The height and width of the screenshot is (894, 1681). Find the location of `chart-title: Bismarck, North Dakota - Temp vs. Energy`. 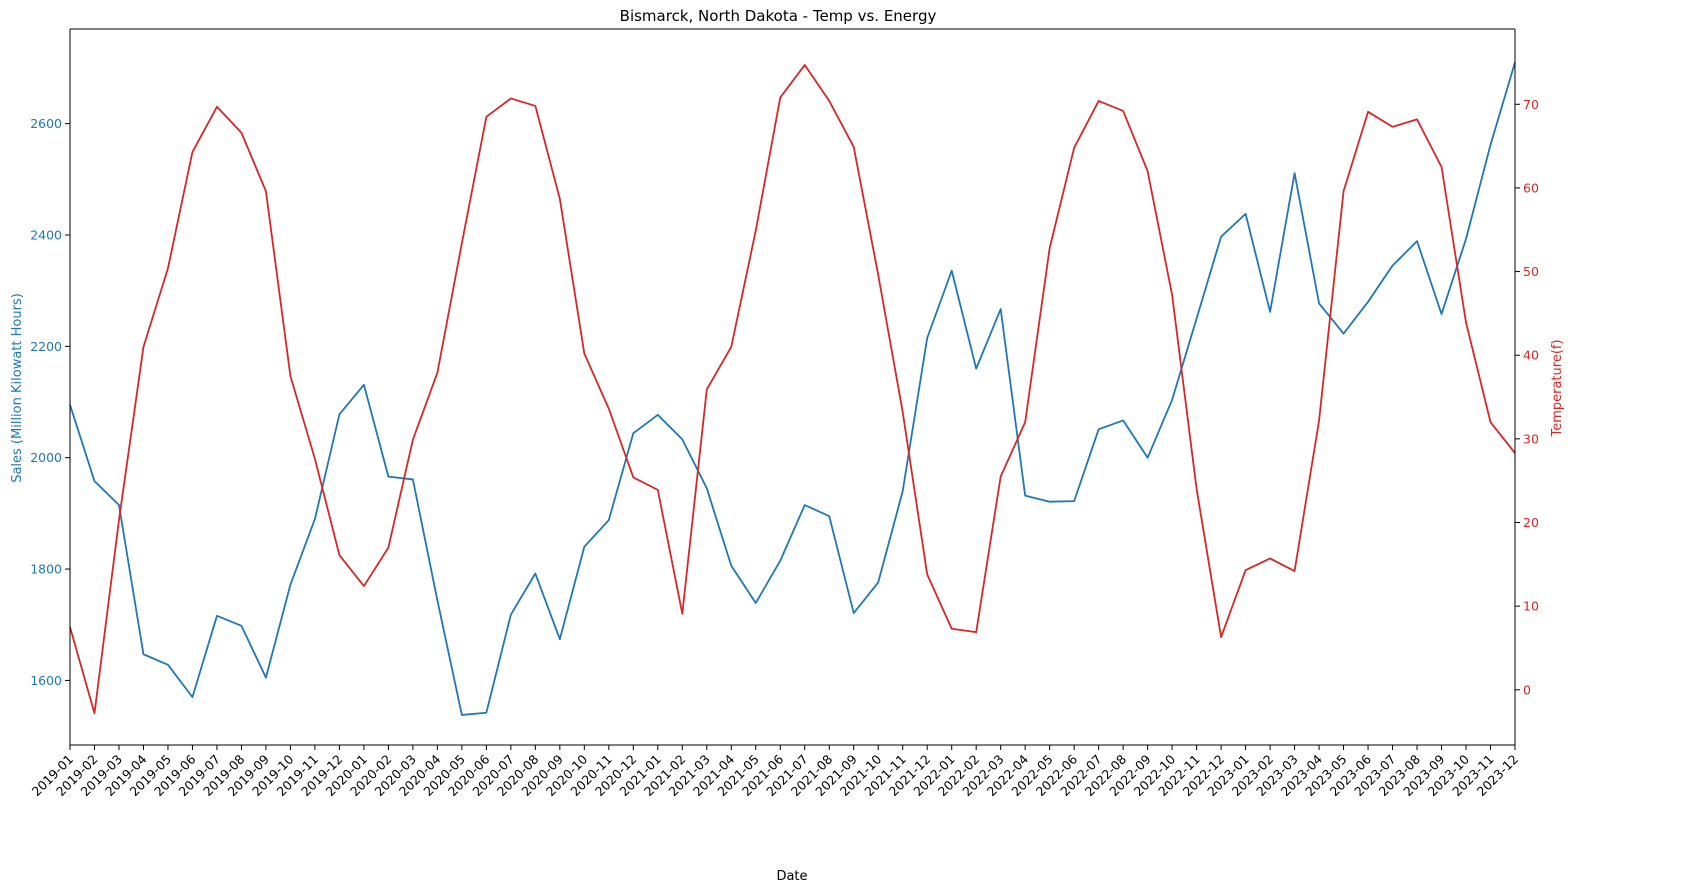

chart-title: Bismarck, North Dakota - Temp vs. Energy is located at coordinates (778, 16).